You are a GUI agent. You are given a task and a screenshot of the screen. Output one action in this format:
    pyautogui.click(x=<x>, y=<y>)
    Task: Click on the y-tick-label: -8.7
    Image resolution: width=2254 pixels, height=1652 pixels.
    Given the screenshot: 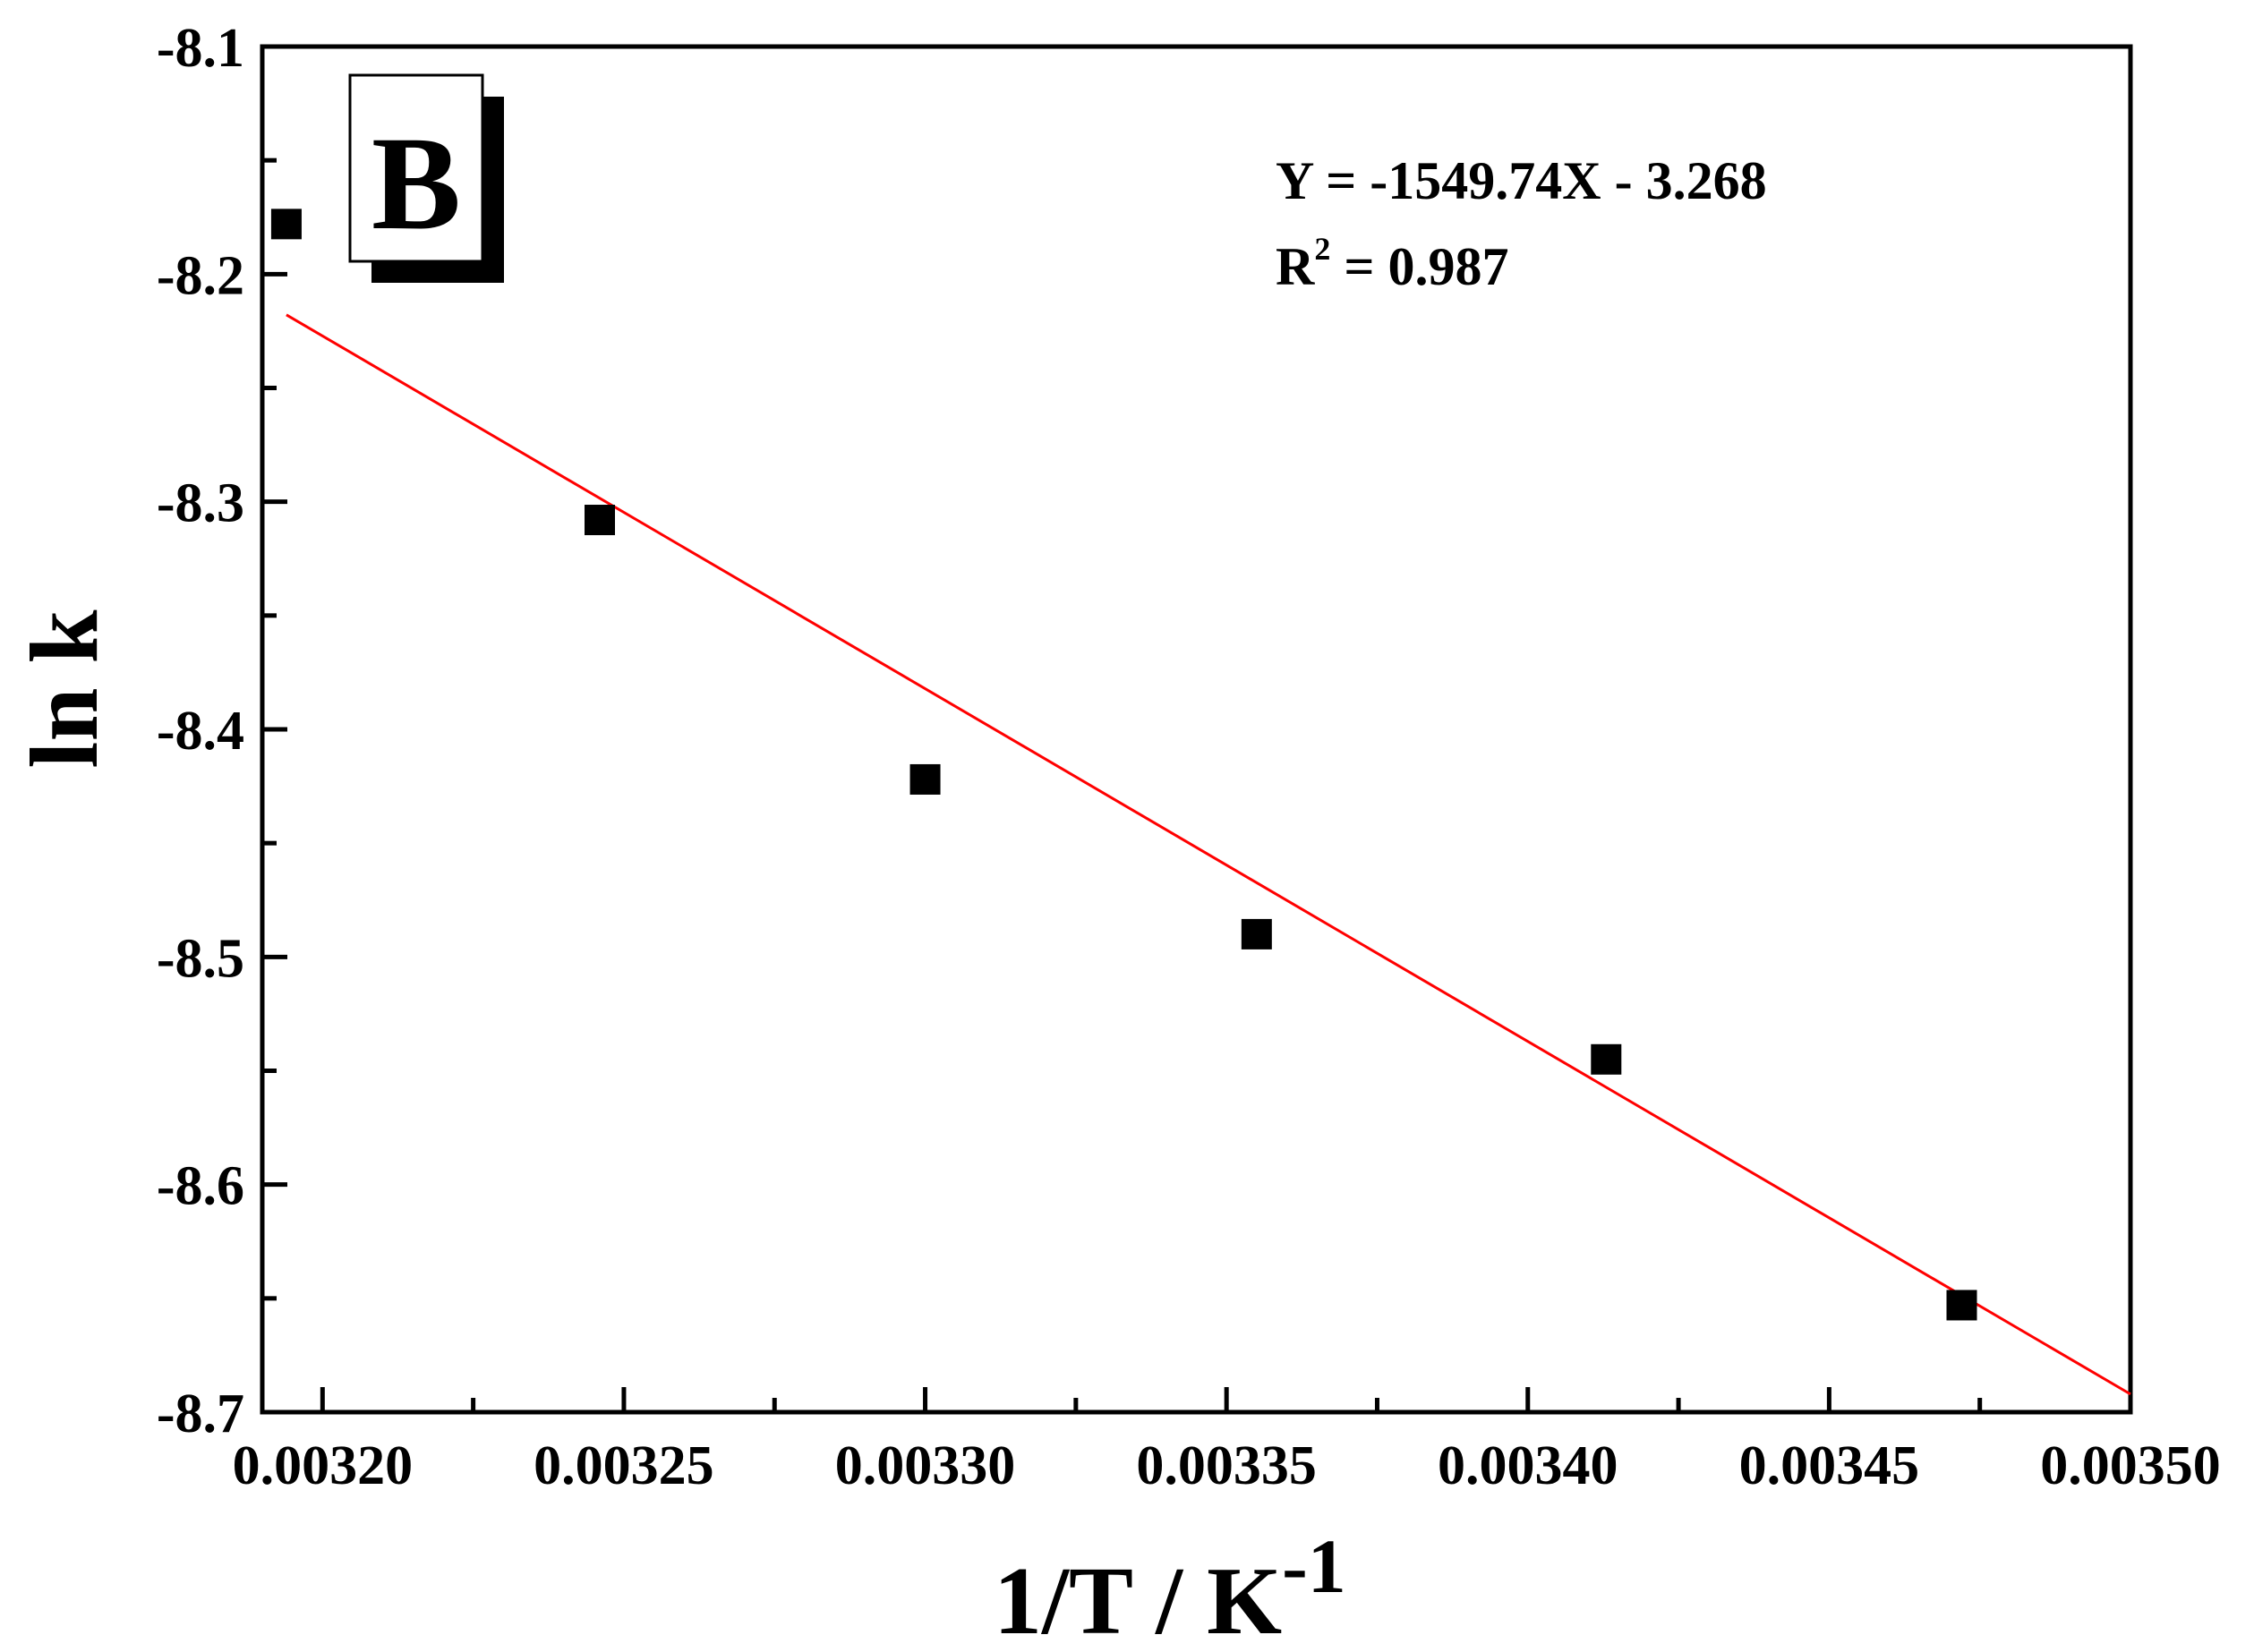 What is the action you would take?
    pyautogui.click(x=201, y=1414)
    